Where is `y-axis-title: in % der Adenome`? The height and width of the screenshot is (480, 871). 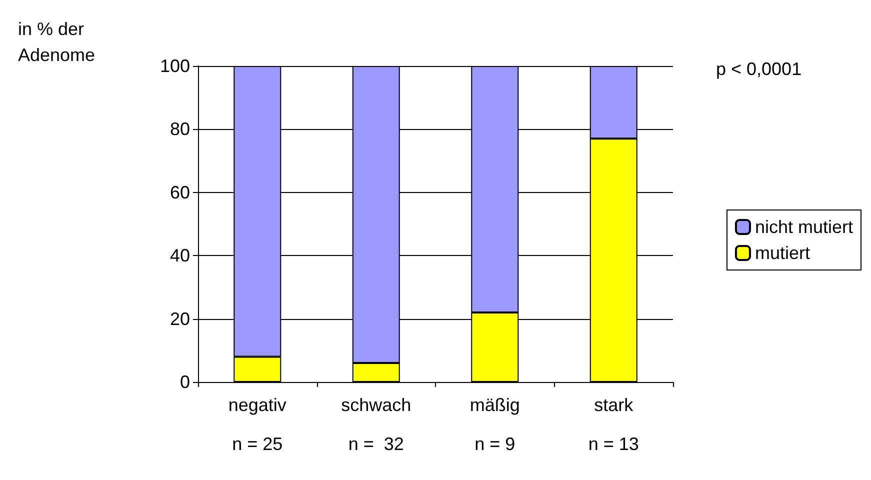 y-axis-title: in % der Adenome is located at coordinates (57, 42).